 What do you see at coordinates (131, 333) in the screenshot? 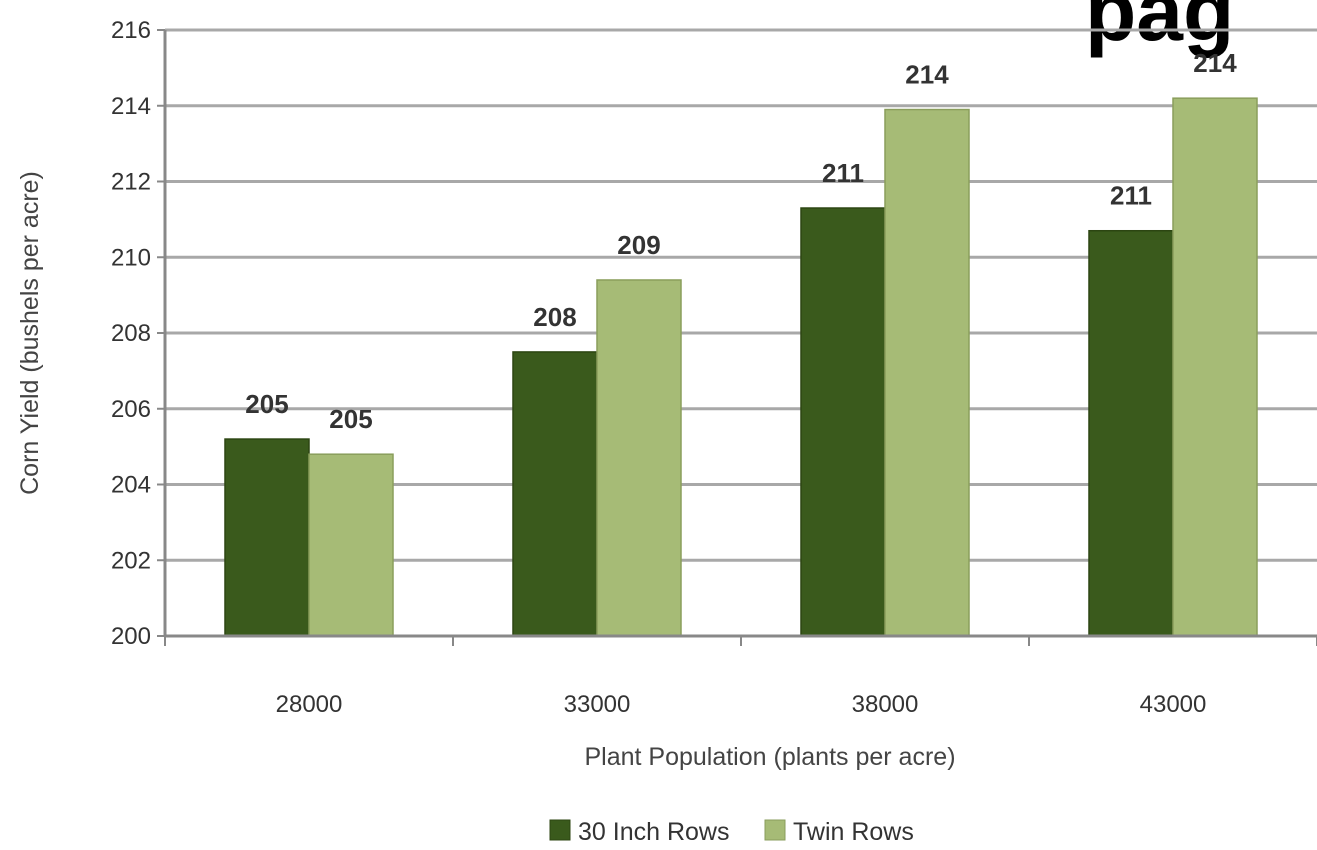
I see `y-tick-label: 208` at bounding box center [131, 333].